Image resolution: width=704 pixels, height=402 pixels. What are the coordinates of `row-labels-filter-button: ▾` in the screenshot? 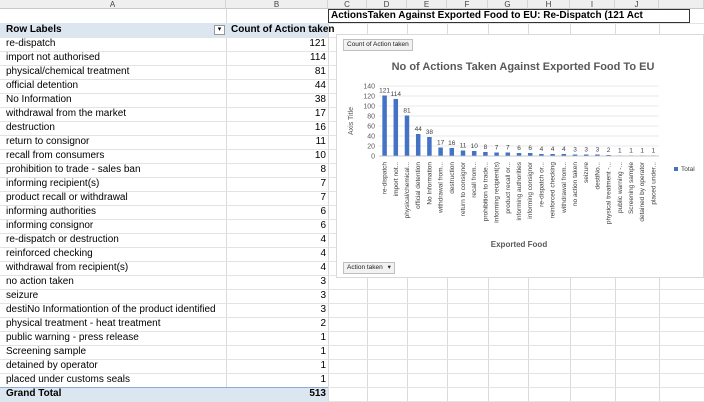 It's located at (219, 30).